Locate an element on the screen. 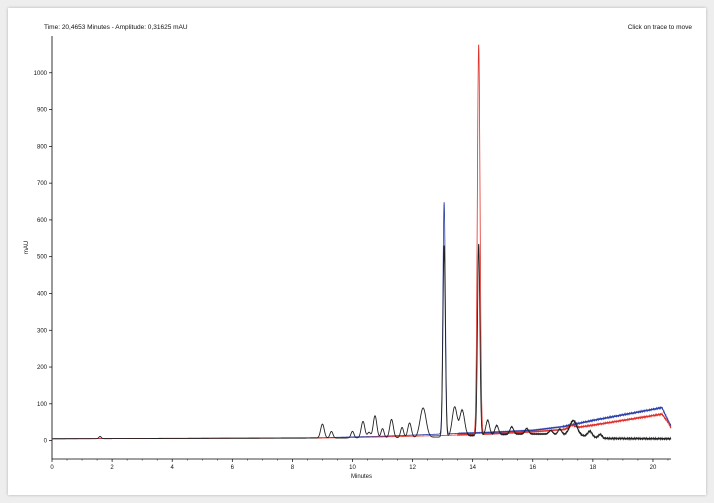 This screenshot has width=714, height=503. y-axis-label: mAU is located at coordinates (27, 247).